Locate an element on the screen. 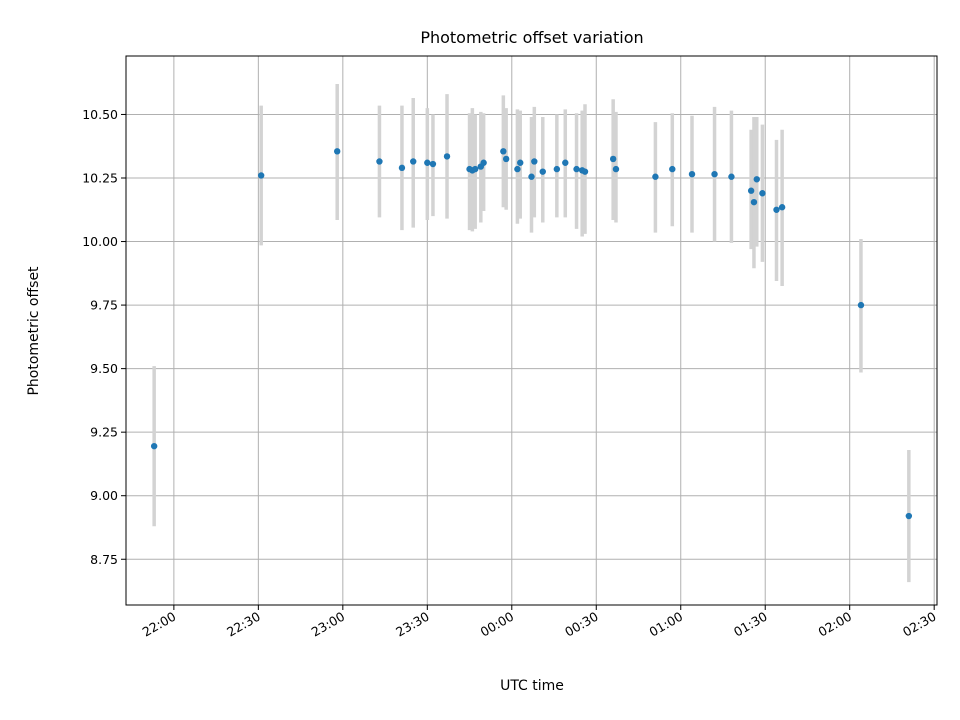 The image size is (960, 720). y-tick-label: 10.00 is located at coordinates (100, 241).